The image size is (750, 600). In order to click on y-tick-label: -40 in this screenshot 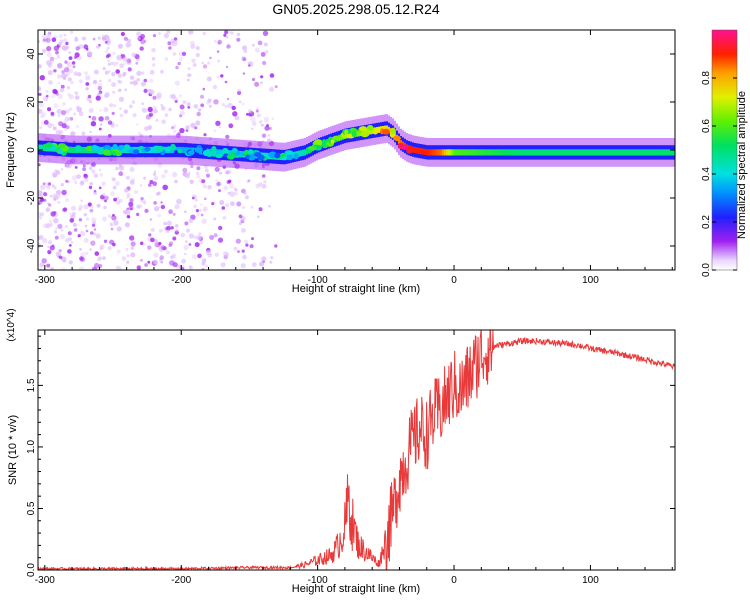, I will do `click(31, 245)`.